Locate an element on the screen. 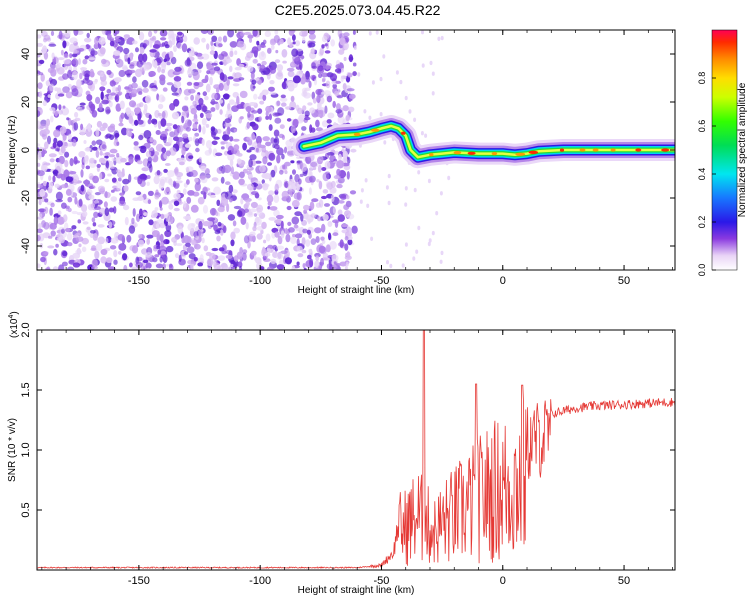 The height and width of the screenshot is (600, 750). page-title: C2E5.2025.073.04.45.R22 is located at coordinates (357, 10).